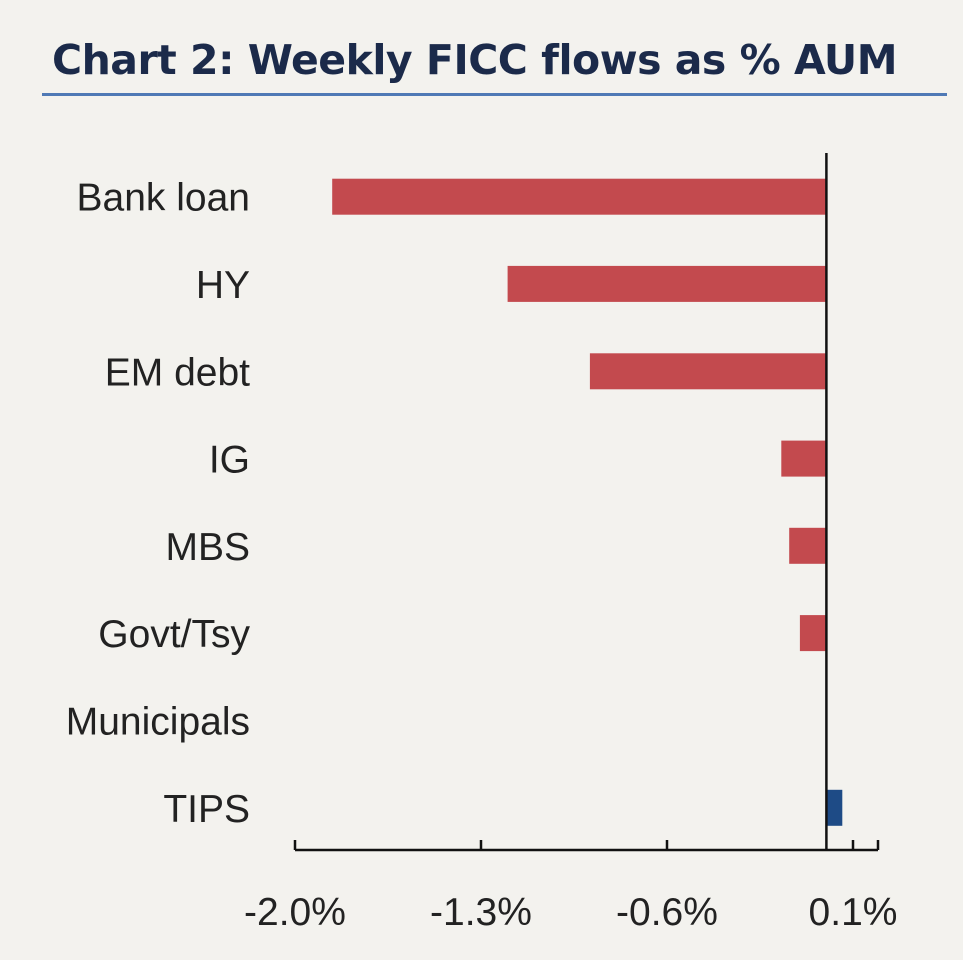 The image size is (963, 960). What do you see at coordinates (223, 285) in the screenshot?
I see `category-label: HY` at bounding box center [223, 285].